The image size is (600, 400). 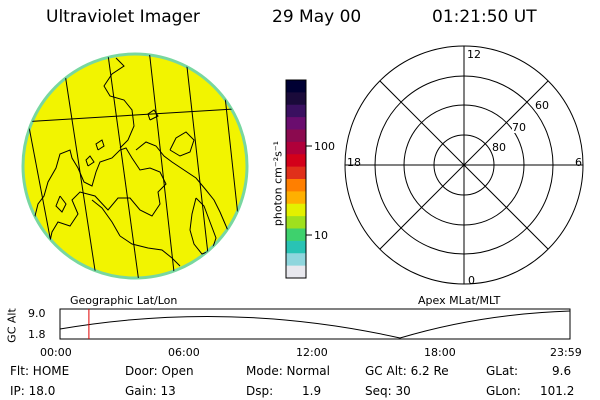 I want to click on colorbar-frame, so click(x=296, y=179).